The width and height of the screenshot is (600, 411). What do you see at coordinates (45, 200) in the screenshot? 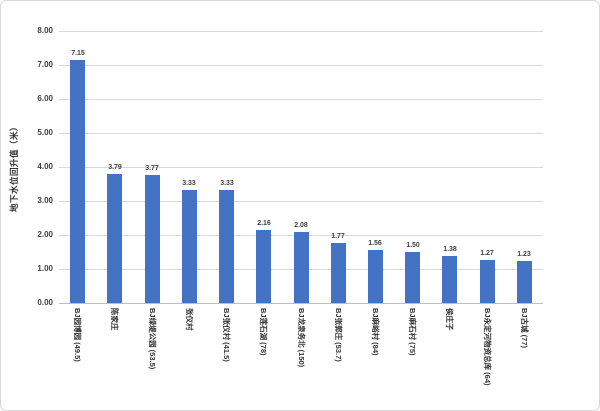
I see `y-tick-label: 3.00` at bounding box center [45, 200].